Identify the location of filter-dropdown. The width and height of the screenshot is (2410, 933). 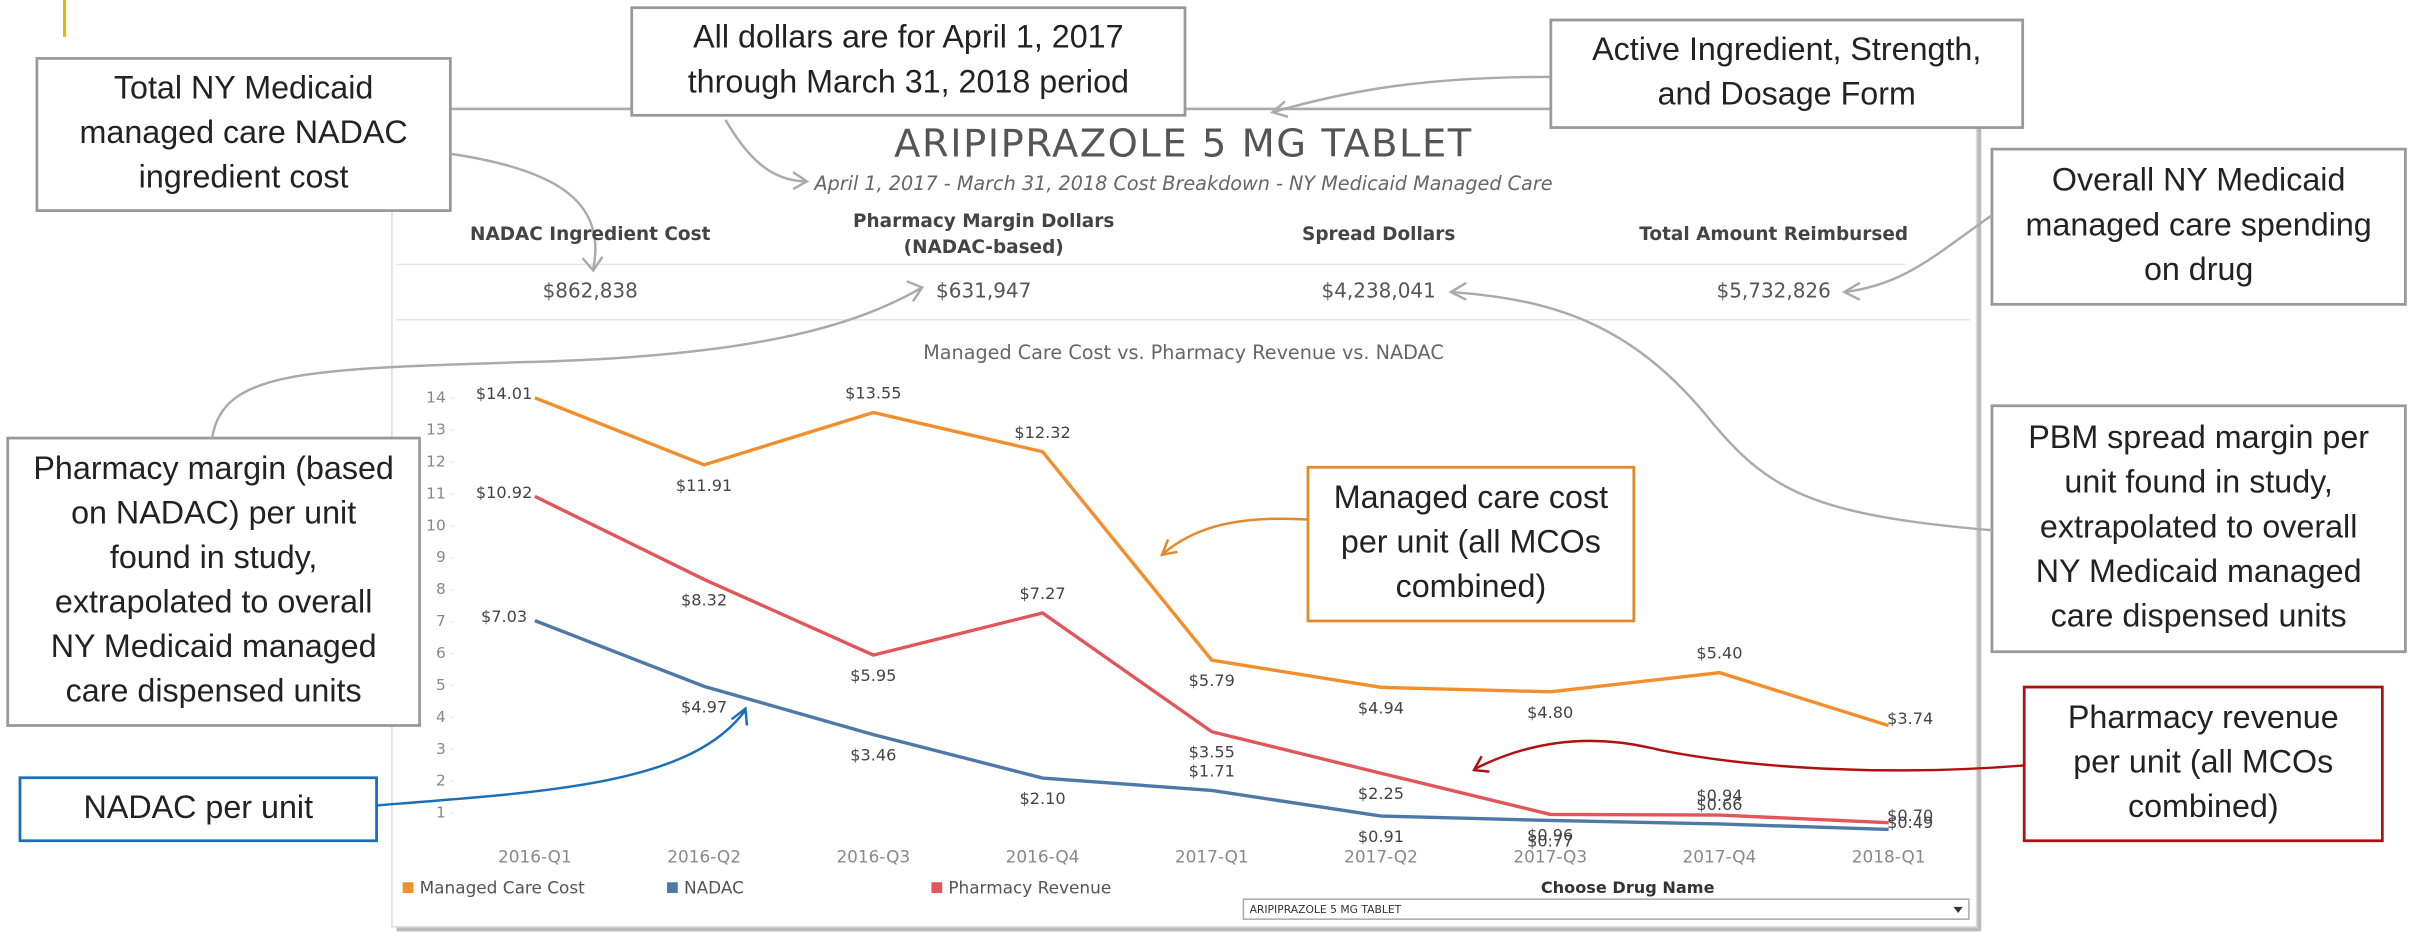
(1606, 909).